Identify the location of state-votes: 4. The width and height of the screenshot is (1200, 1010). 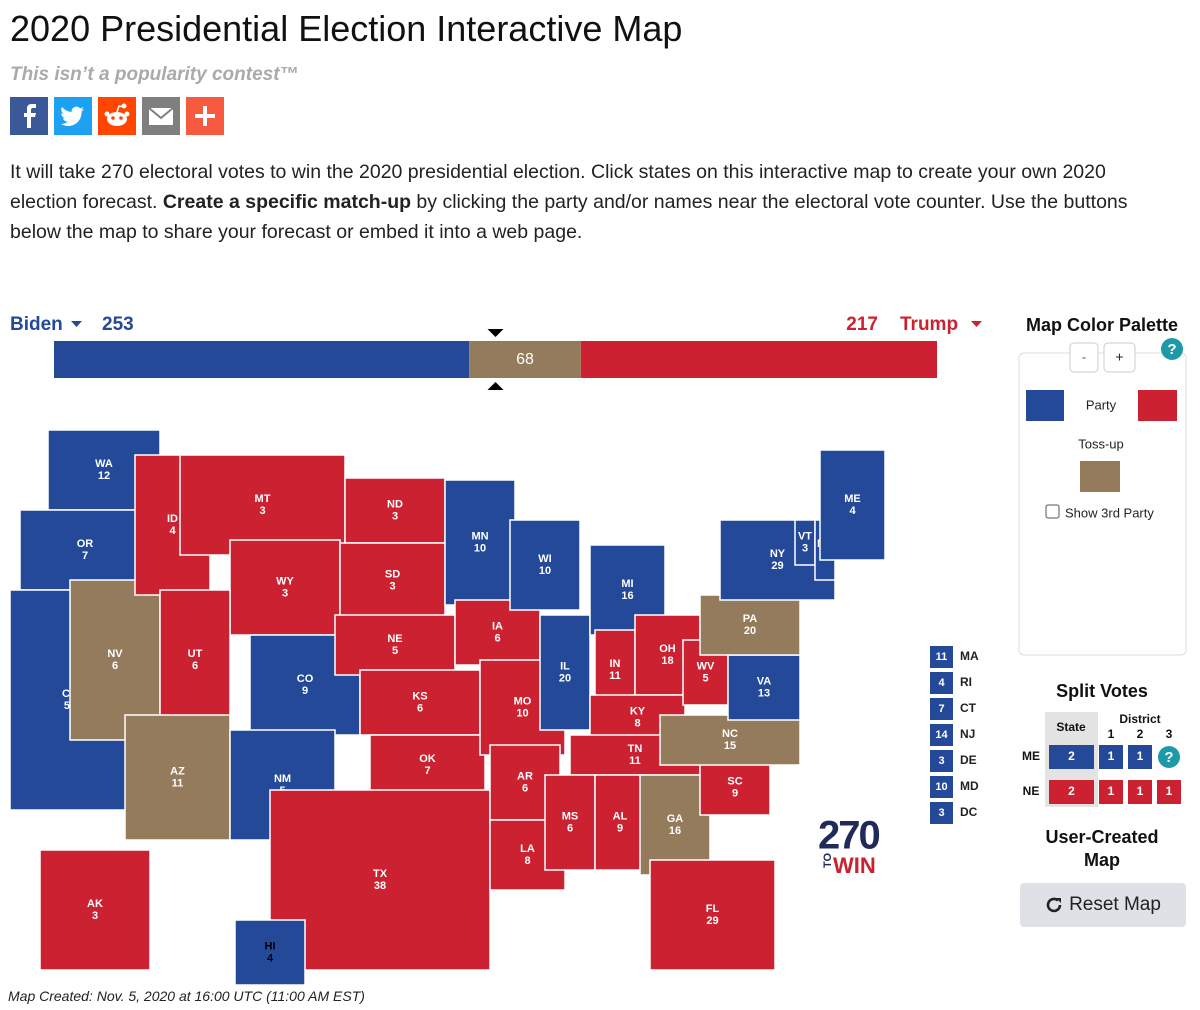
(172, 531).